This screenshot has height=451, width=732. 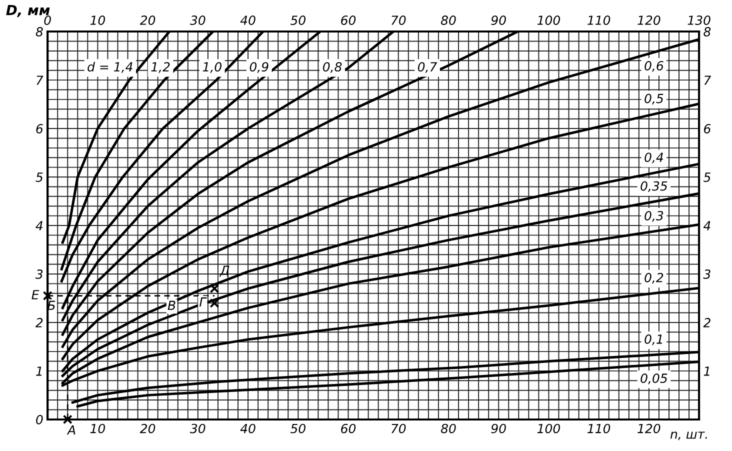 What do you see at coordinates (39, 371) in the screenshot?
I see `y-tick-label: 1` at bounding box center [39, 371].